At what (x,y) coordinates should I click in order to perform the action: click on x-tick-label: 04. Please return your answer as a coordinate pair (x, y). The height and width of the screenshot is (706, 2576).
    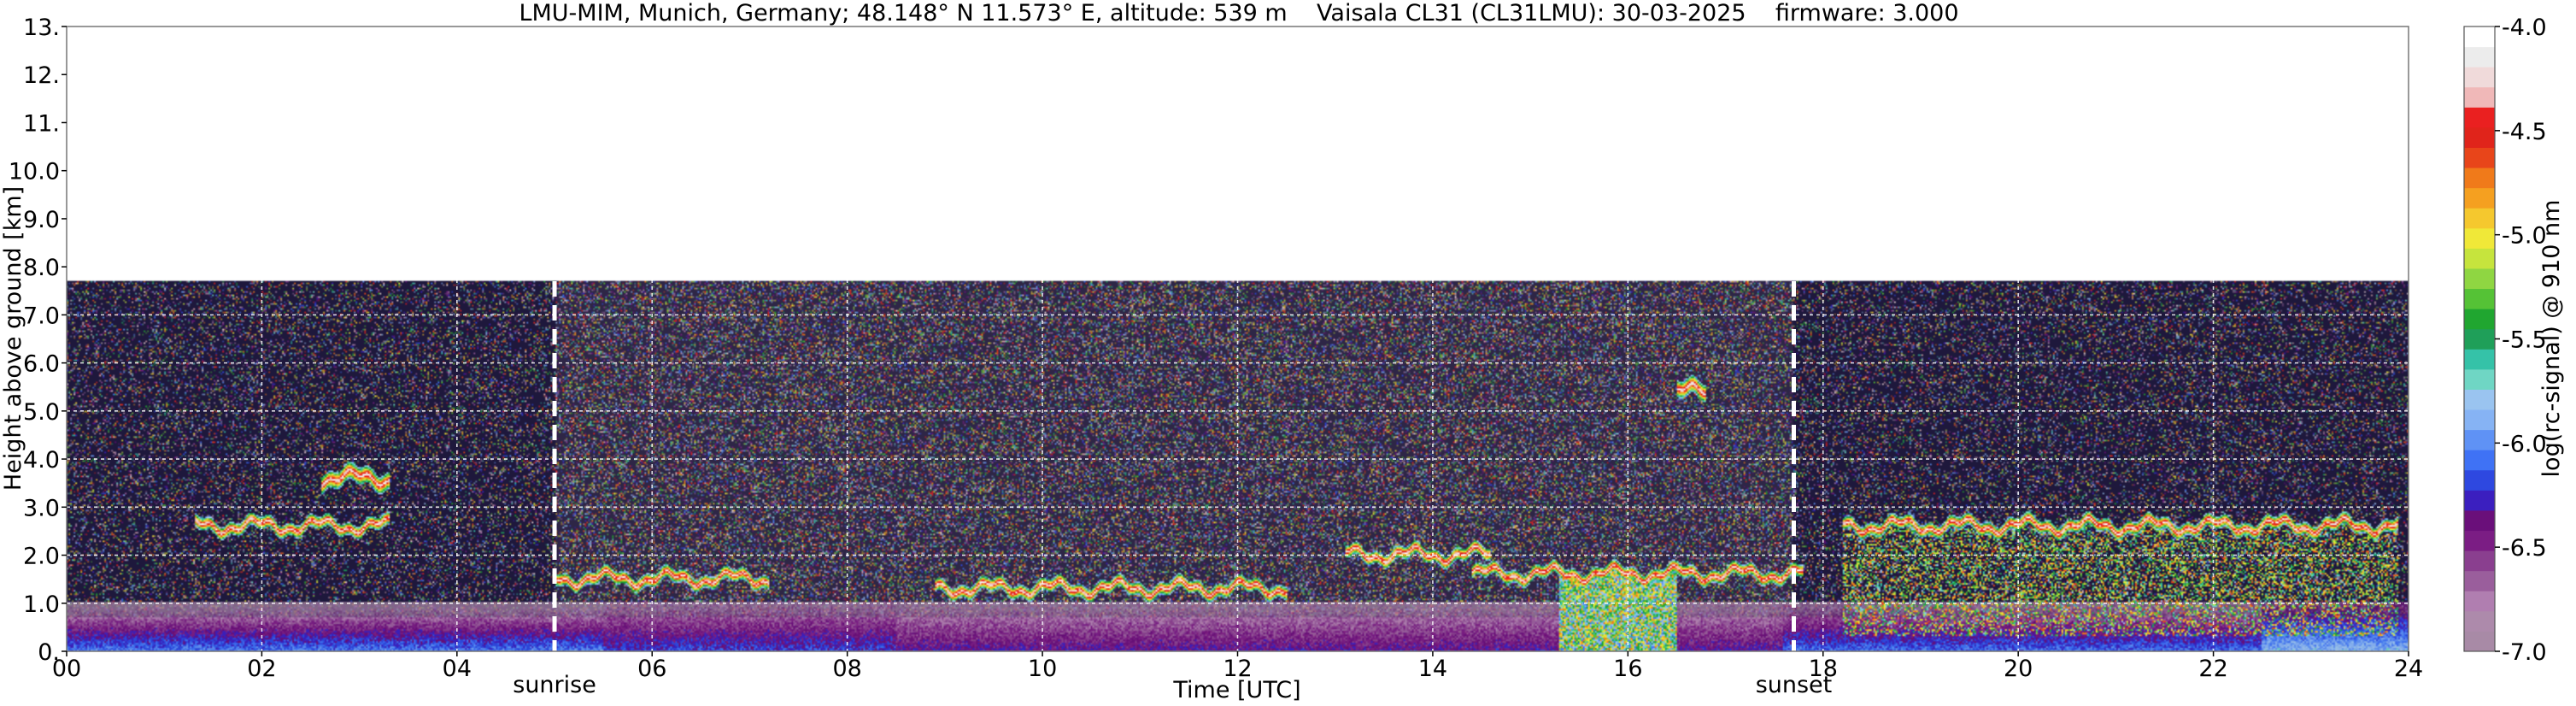
    Looking at the image, I should click on (457, 669).